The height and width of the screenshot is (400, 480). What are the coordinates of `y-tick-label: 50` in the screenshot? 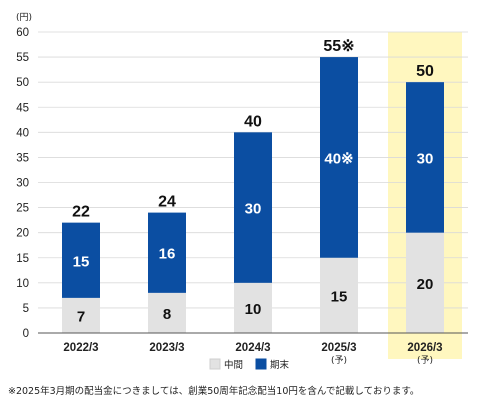 It's located at (22, 83).